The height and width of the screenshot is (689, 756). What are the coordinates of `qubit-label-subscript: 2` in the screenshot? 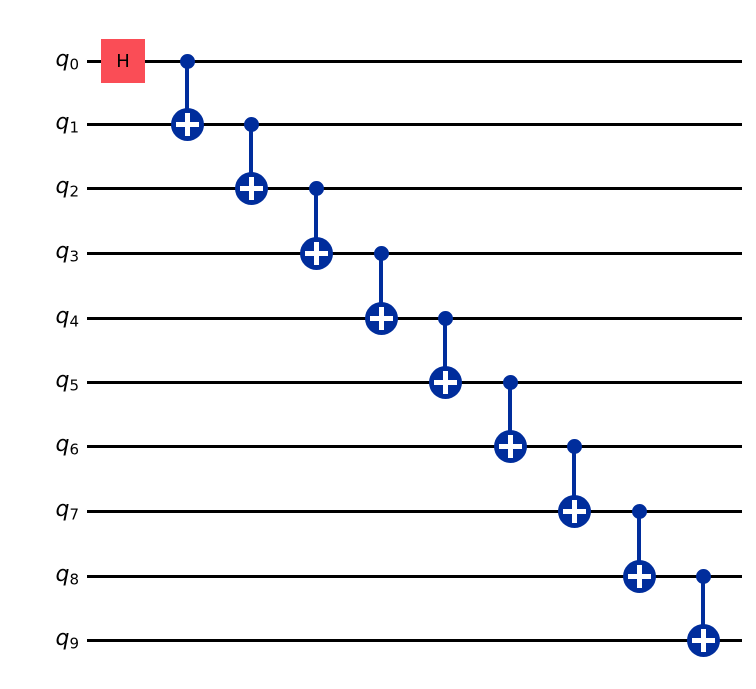 It's located at (74, 191).